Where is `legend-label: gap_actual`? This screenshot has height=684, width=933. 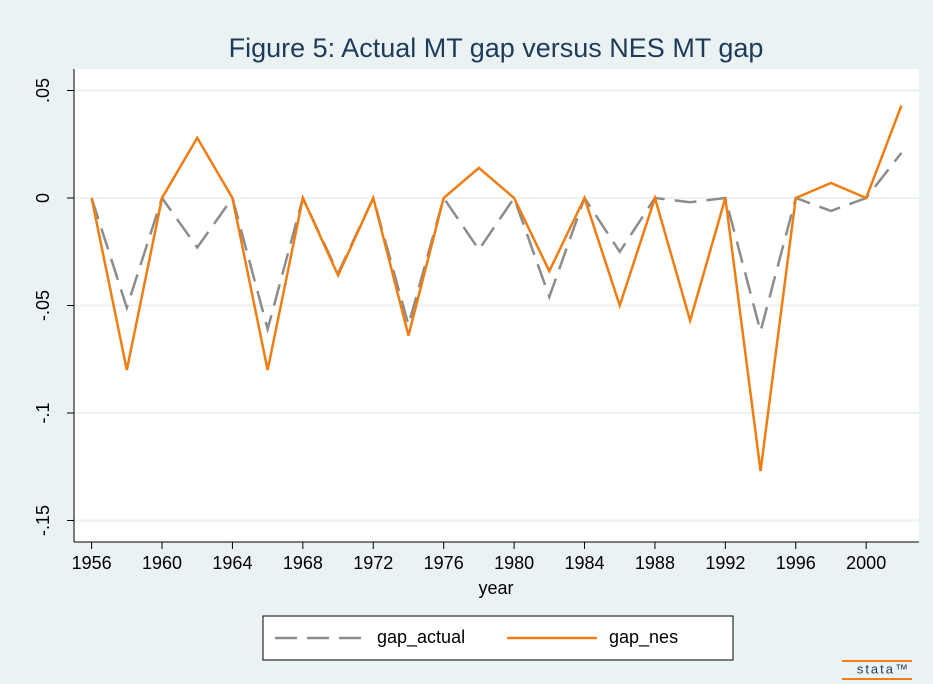 legend-label: gap_actual is located at coordinates (421, 637).